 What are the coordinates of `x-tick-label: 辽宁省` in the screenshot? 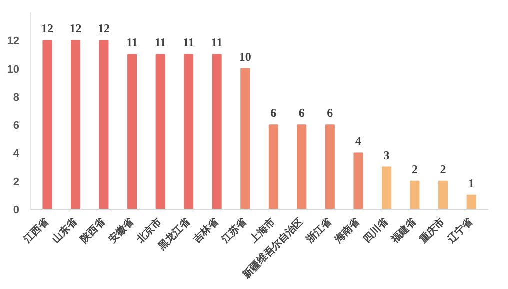 It's located at (460, 230).